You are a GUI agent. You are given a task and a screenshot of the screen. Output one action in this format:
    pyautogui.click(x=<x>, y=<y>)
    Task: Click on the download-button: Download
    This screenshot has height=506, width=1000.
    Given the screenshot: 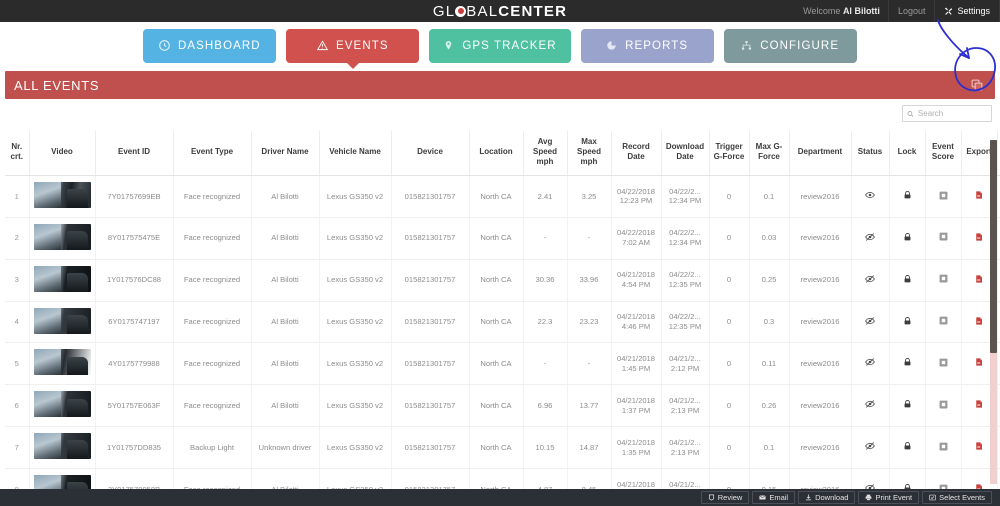 What is the action you would take?
    pyautogui.click(x=827, y=497)
    